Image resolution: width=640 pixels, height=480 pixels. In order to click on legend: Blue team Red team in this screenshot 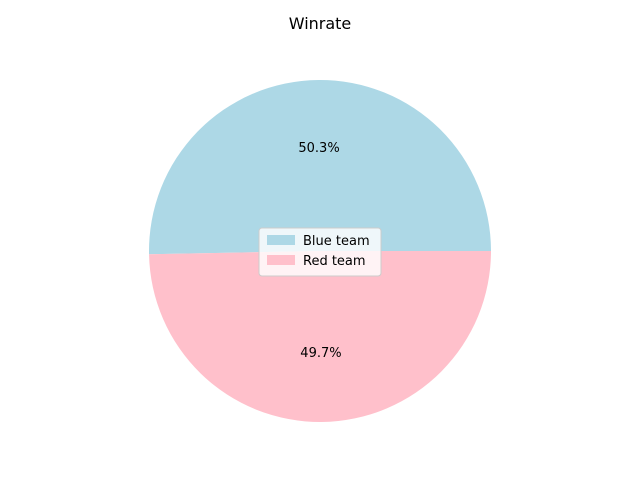, I will do `click(320, 252)`.